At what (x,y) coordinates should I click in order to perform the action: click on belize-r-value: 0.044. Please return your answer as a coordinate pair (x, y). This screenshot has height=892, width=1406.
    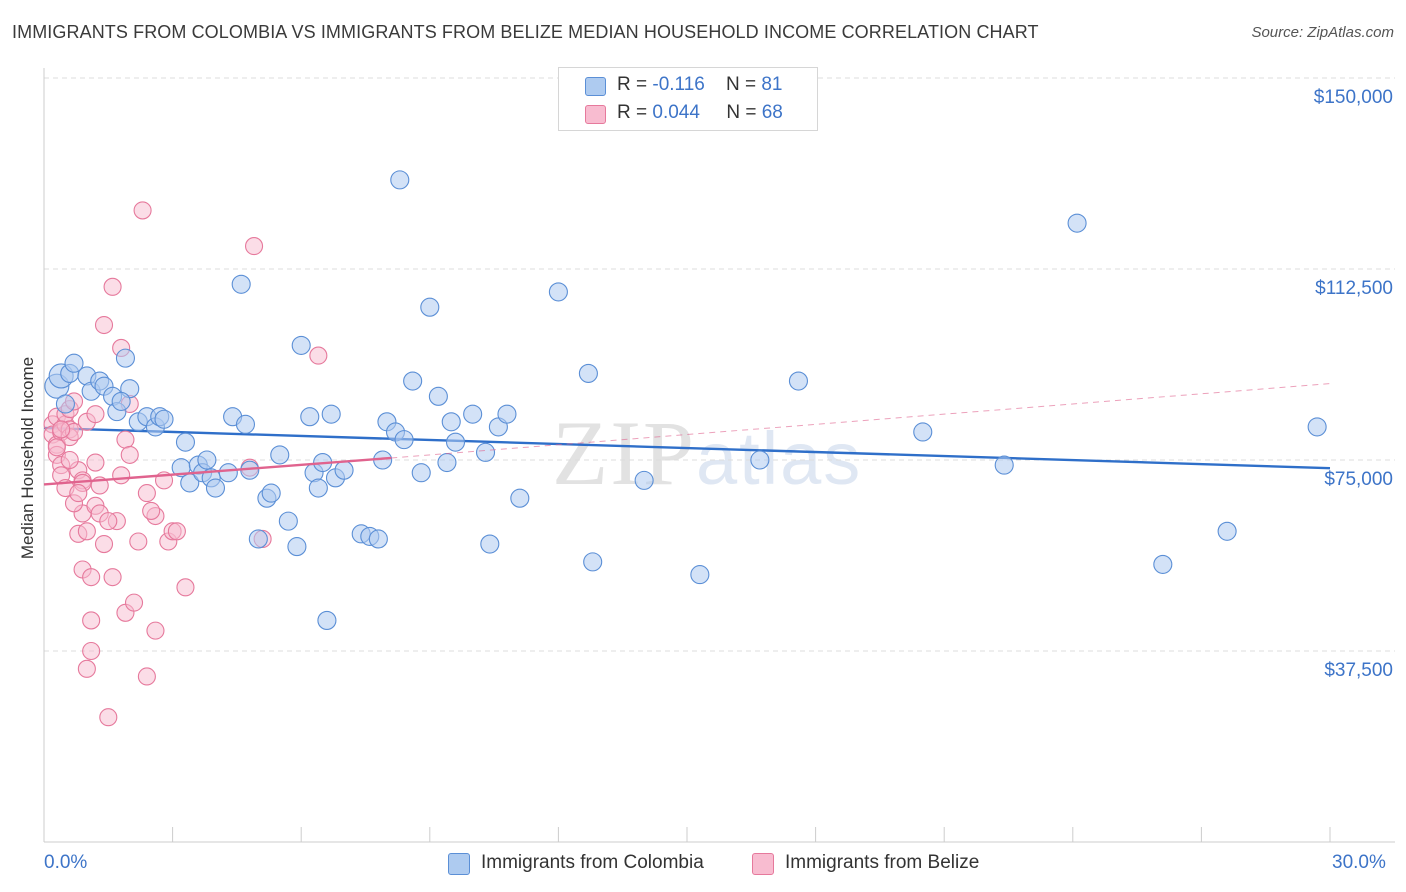
    Looking at the image, I should click on (676, 112).